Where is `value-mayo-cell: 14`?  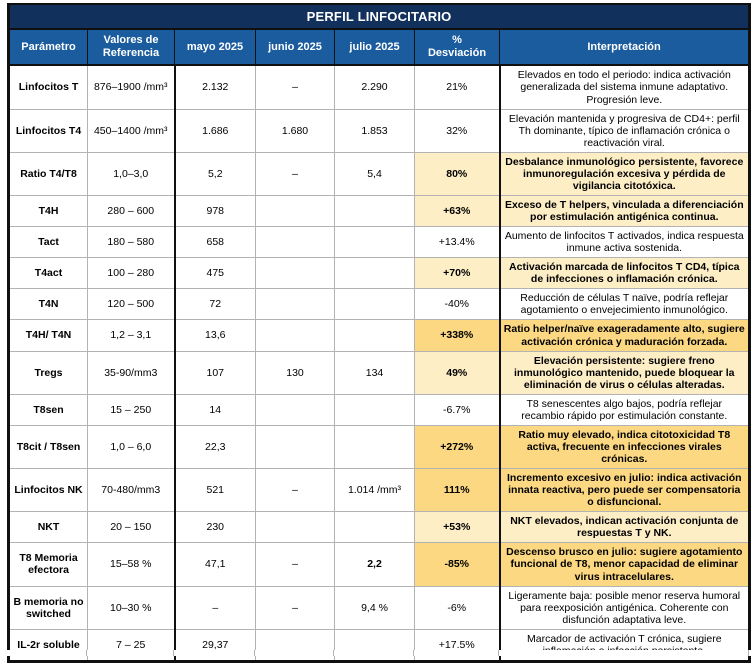 value-mayo-cell: 14 is located at coordinates (215, 409).